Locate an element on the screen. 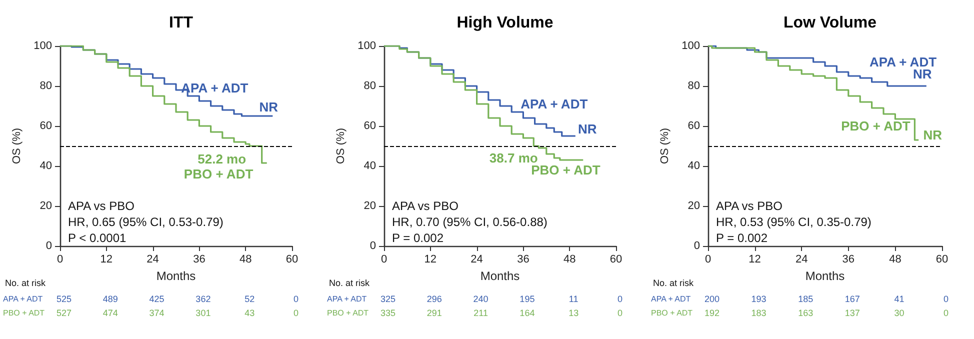 This screenshot has height=339, width=974. chart-title: Low Volume is located at coordinates (830, 23).